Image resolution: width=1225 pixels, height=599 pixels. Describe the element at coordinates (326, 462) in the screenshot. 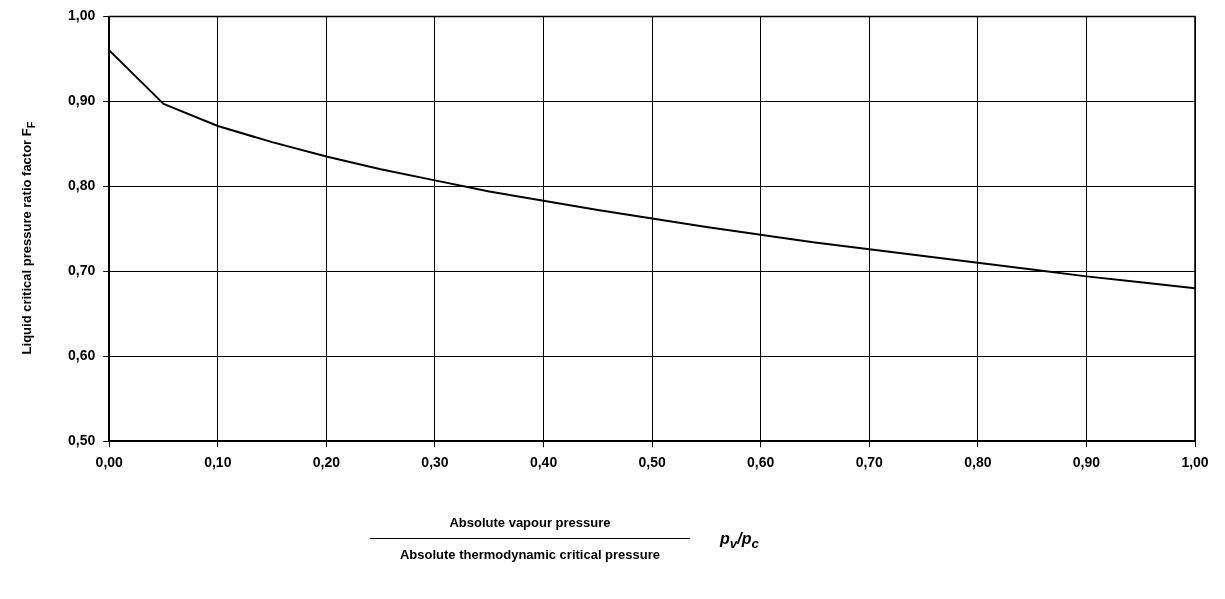

I see `x-tick-label: 0,20` at that location.